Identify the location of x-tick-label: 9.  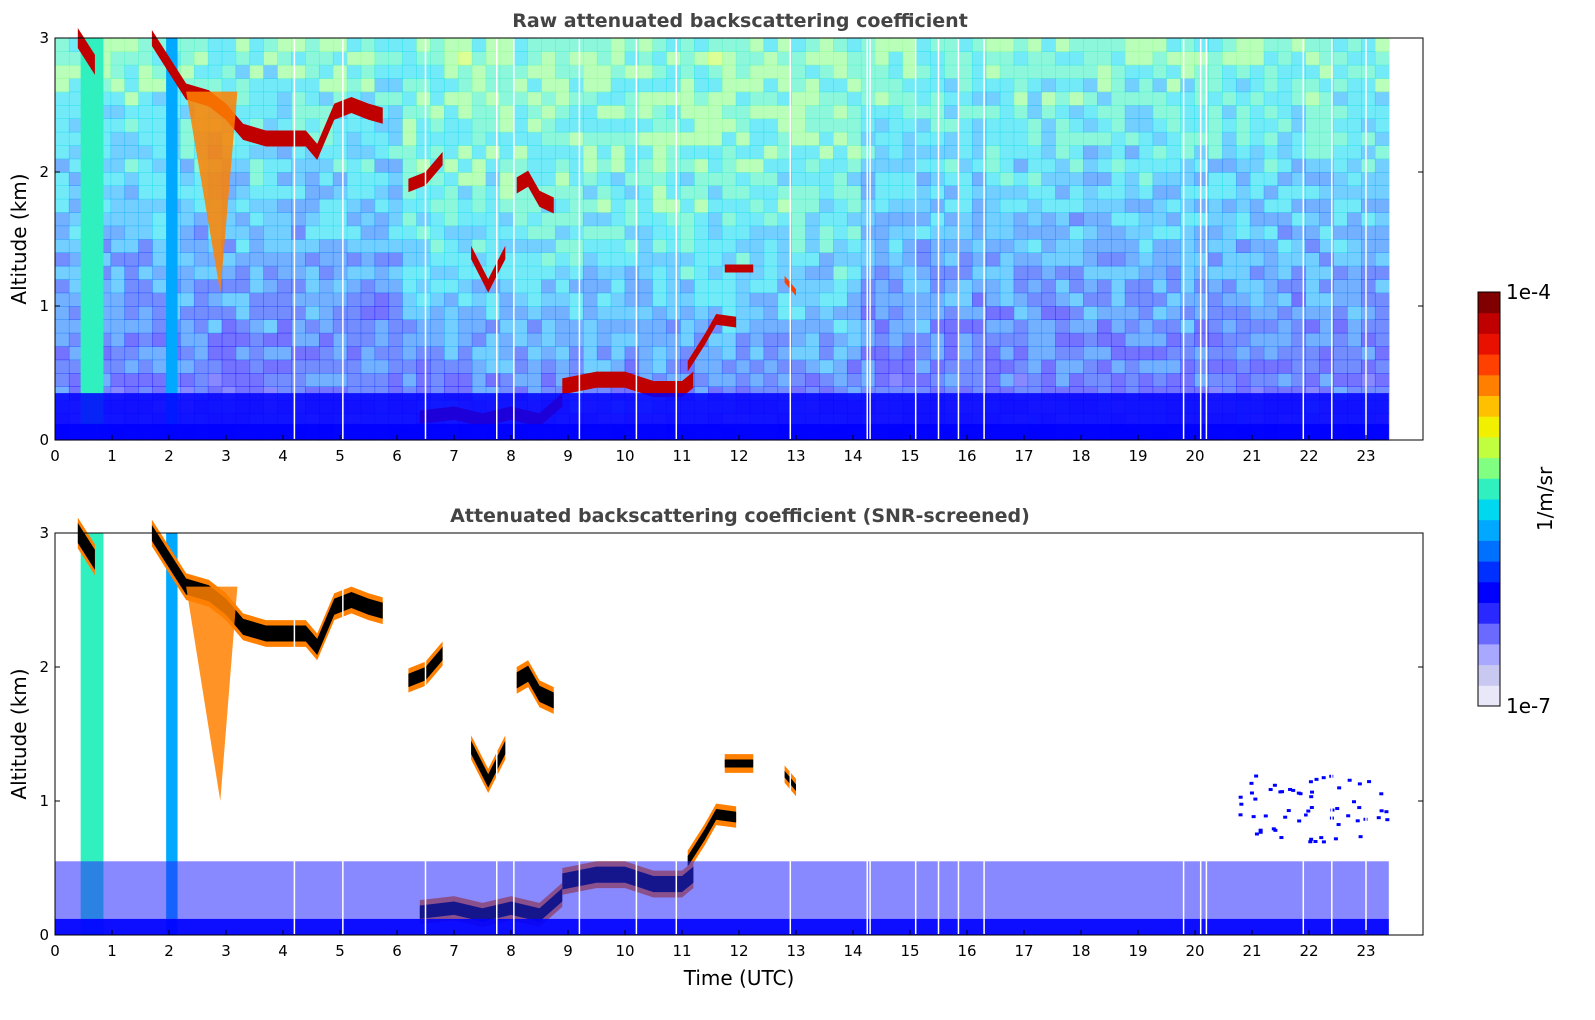
(568, 456).